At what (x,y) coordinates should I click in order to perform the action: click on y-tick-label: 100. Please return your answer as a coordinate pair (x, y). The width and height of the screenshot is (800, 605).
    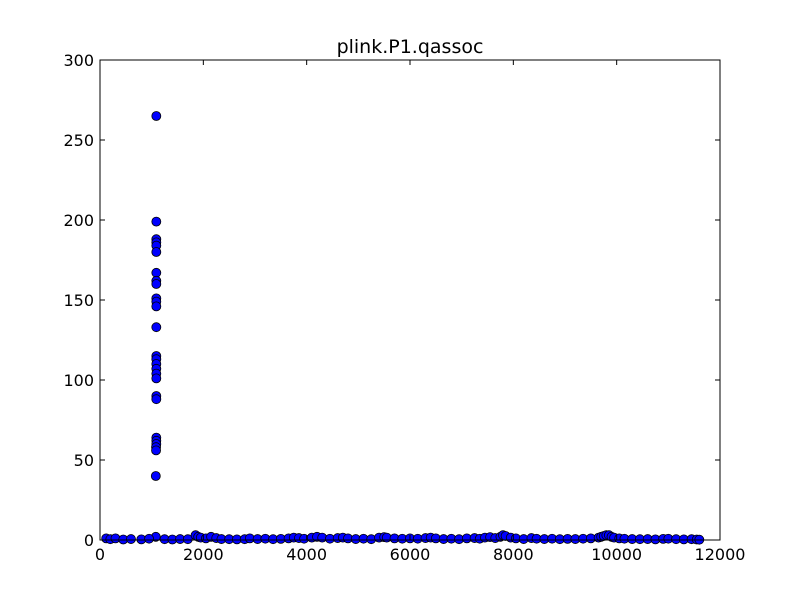
    Looking at the image, I should click on (78, 380).